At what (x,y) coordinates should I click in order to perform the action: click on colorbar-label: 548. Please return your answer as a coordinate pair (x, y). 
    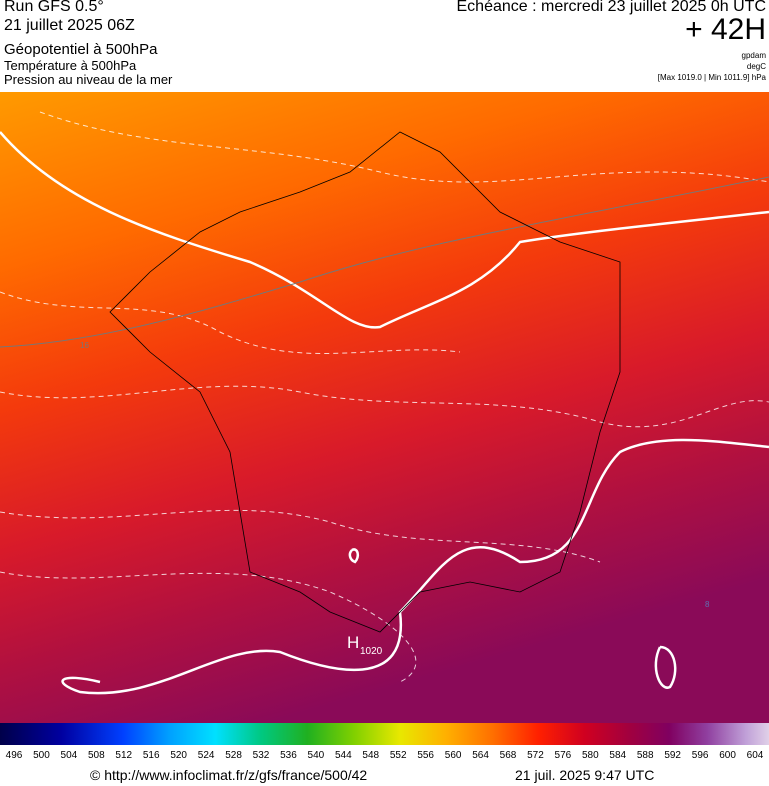
    Looking at the image, I should click on (370, 755).